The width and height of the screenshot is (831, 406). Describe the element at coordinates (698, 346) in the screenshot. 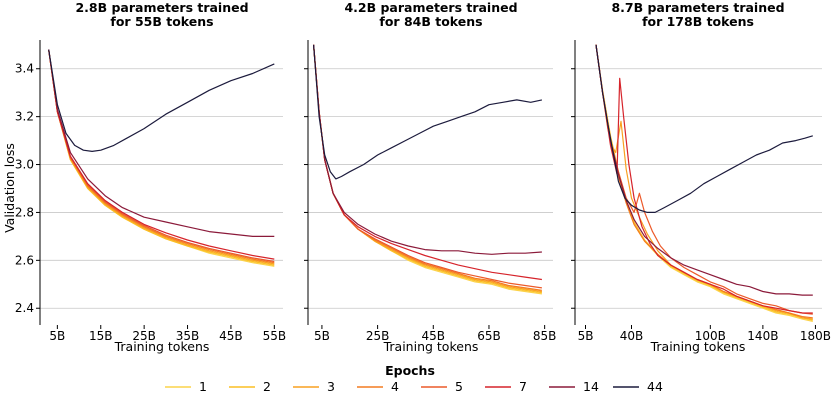

I see `subplot-3-x-label: Training tokens` at that location.